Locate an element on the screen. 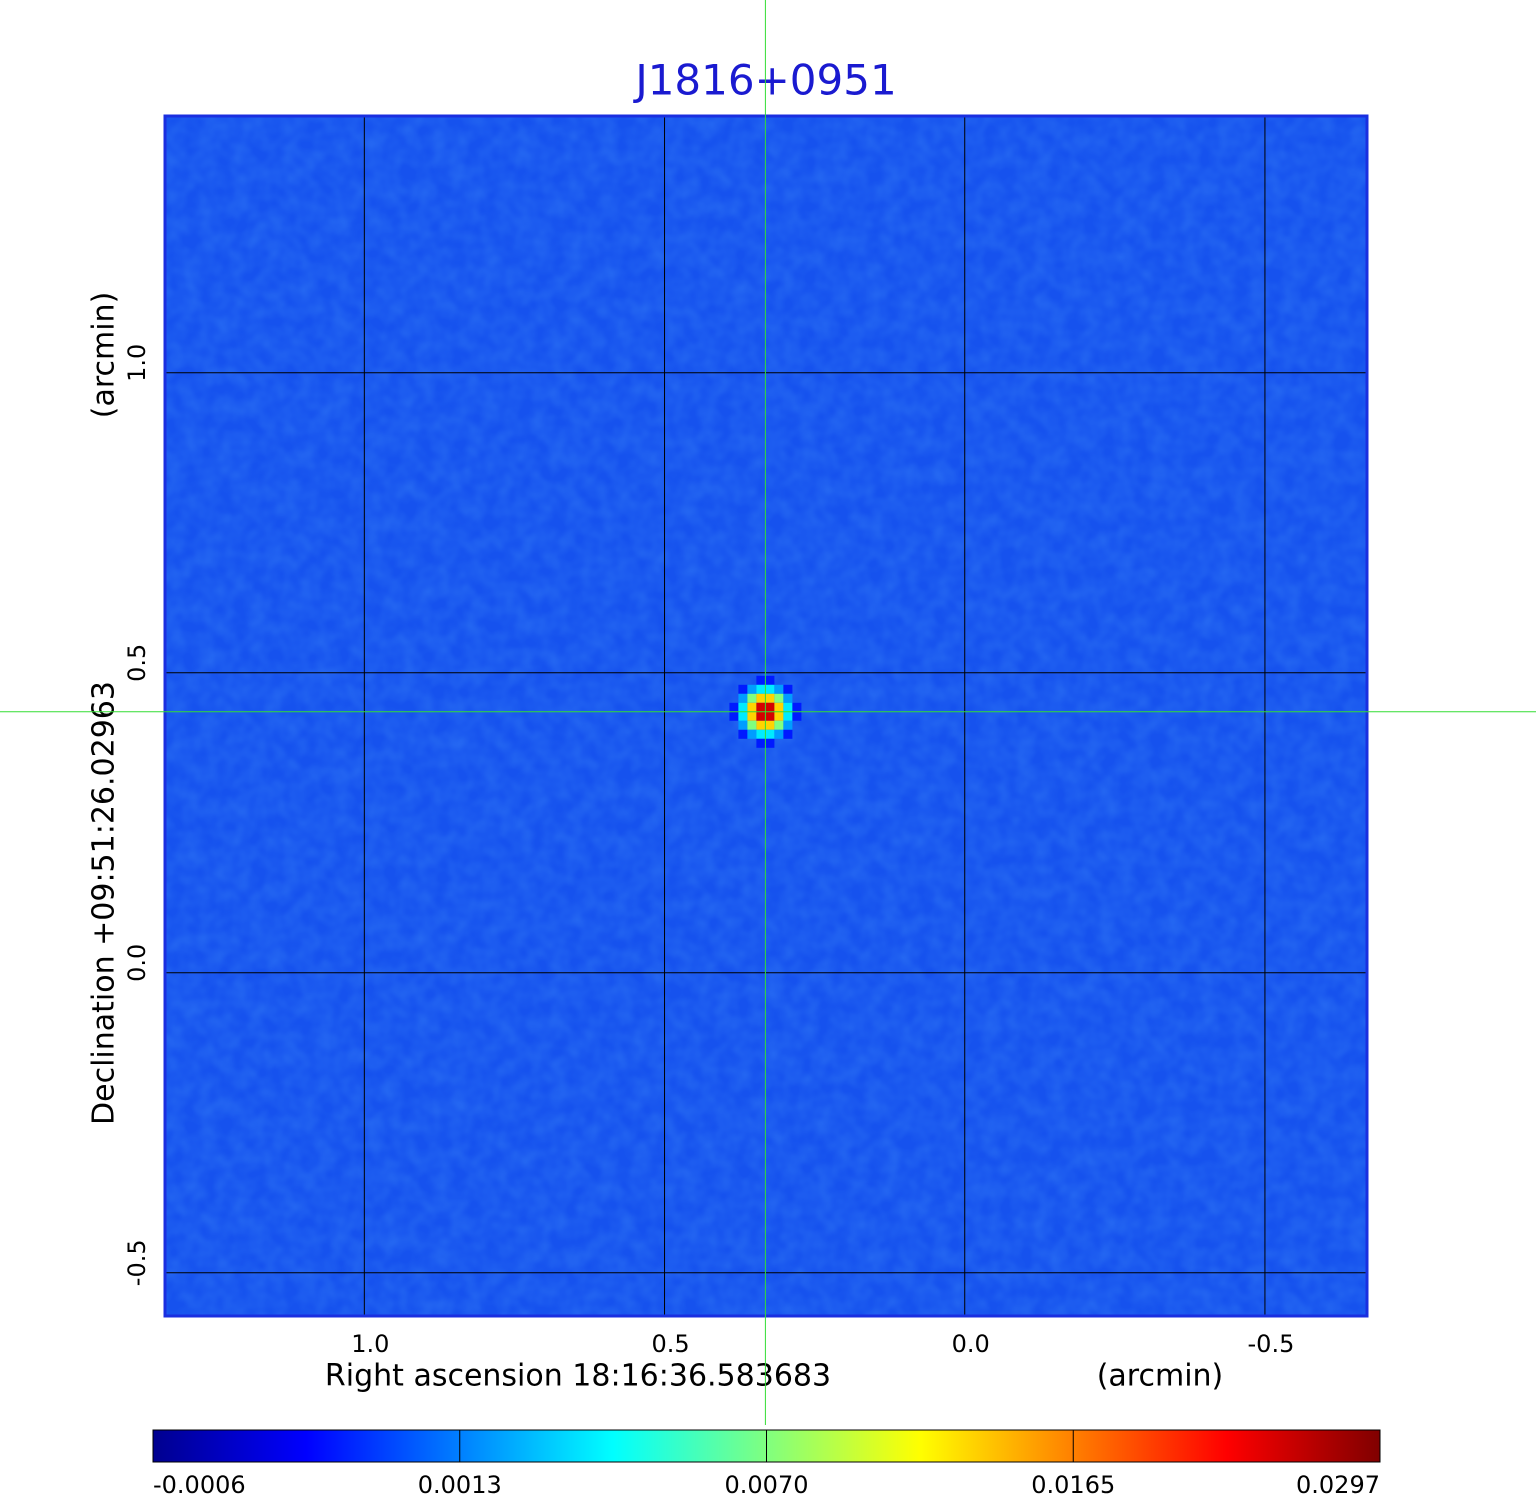  y-axis-label: Declination +09:51:26.02963 is located at coordinates (104, 903).